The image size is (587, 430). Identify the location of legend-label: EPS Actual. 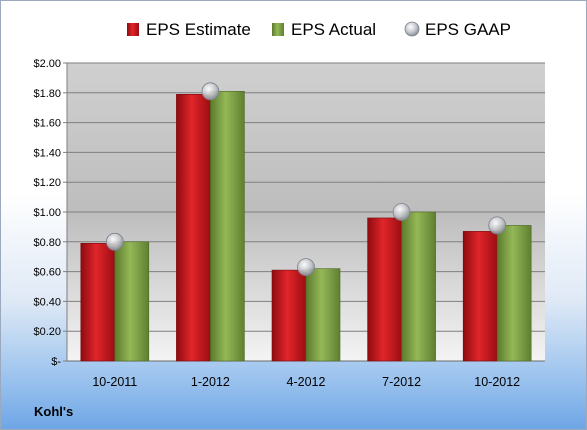
(333, 29).